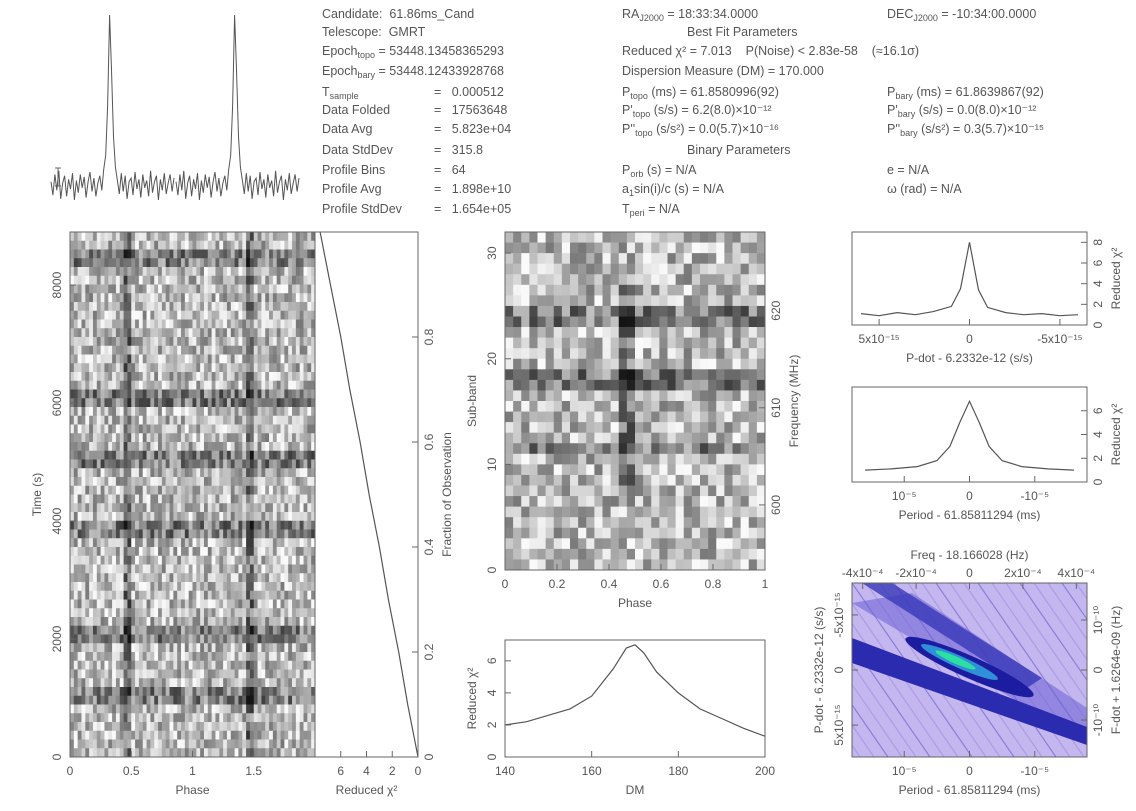 Image resolution: width=1136 pixels, height=811 pixels. What do you see at coordinates (398, 14) in the screenshot?
I see `parameter-line: Candidate: 61.86ms_Cand` at bounding box center [398, 14].